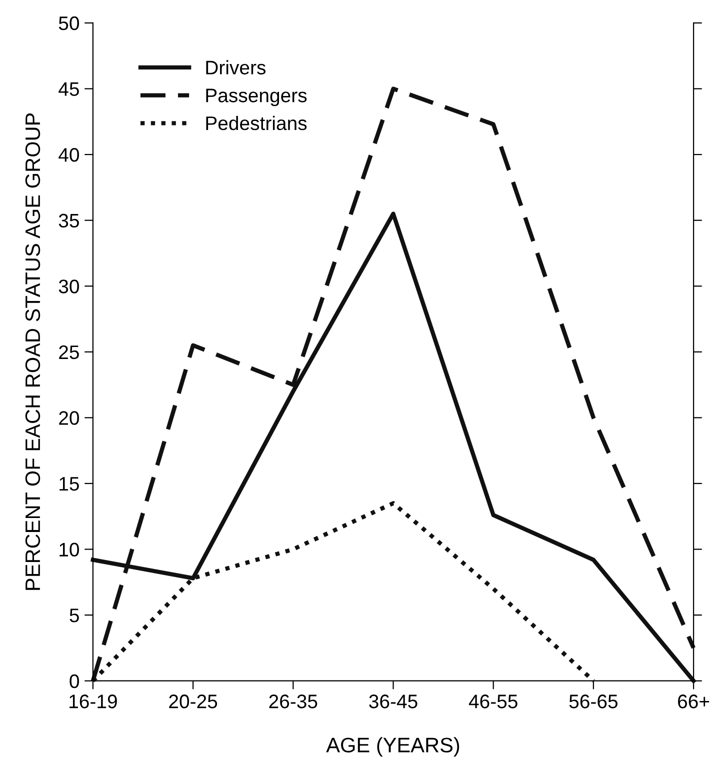  I want to click on y-tick-label: 10, so click(69, 549).